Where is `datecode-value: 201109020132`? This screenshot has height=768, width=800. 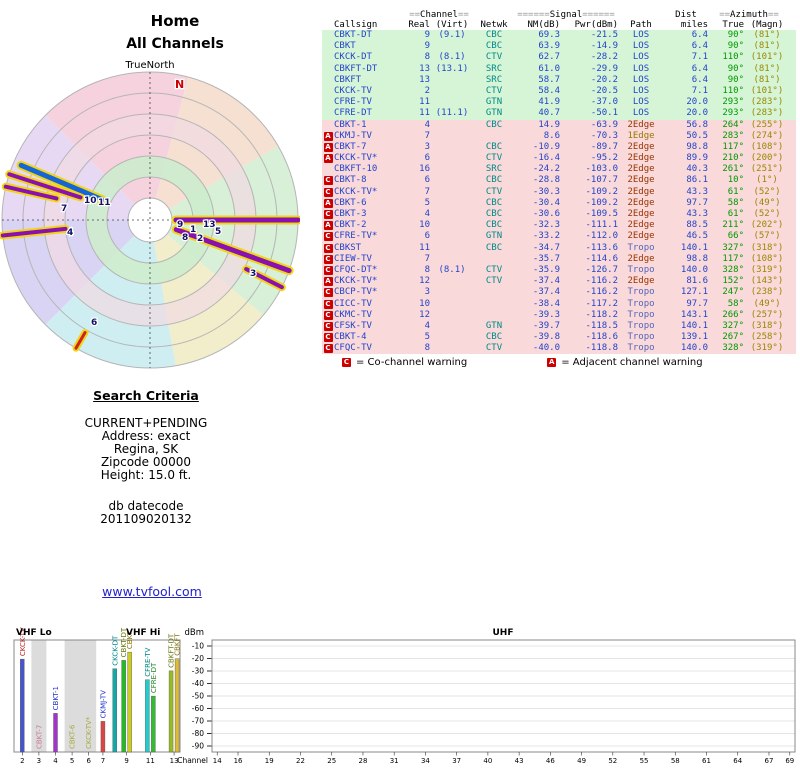
datecode-value: 201109020132 is located at coordinates (146, 519).